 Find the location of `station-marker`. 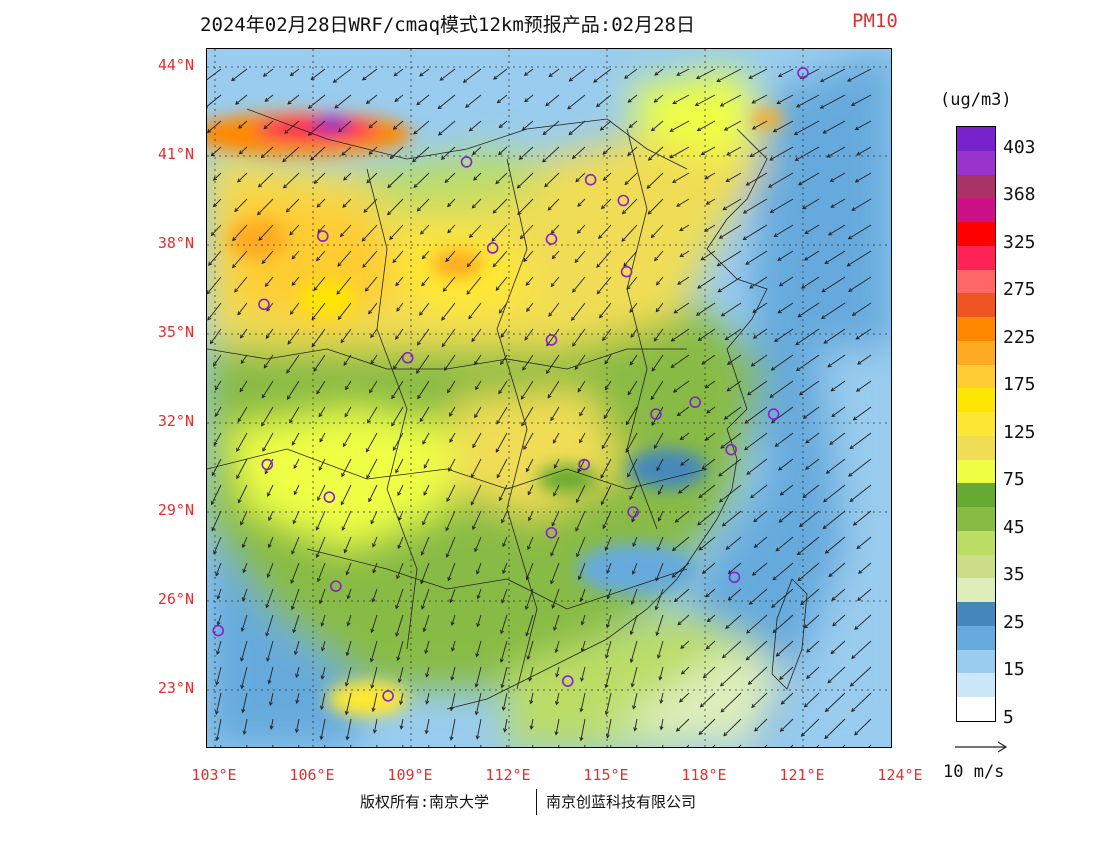

station-marker is located at coordinates (623, 200).